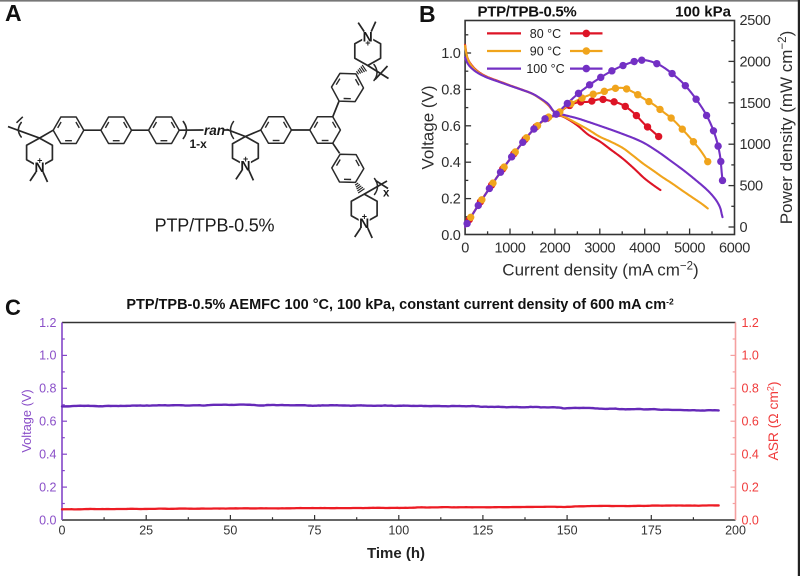 The height and width of the screenshot is (576, 800). Describe the element at coordinates (752, 187) in the screenshot. I see `svg-text: 500` at that location.